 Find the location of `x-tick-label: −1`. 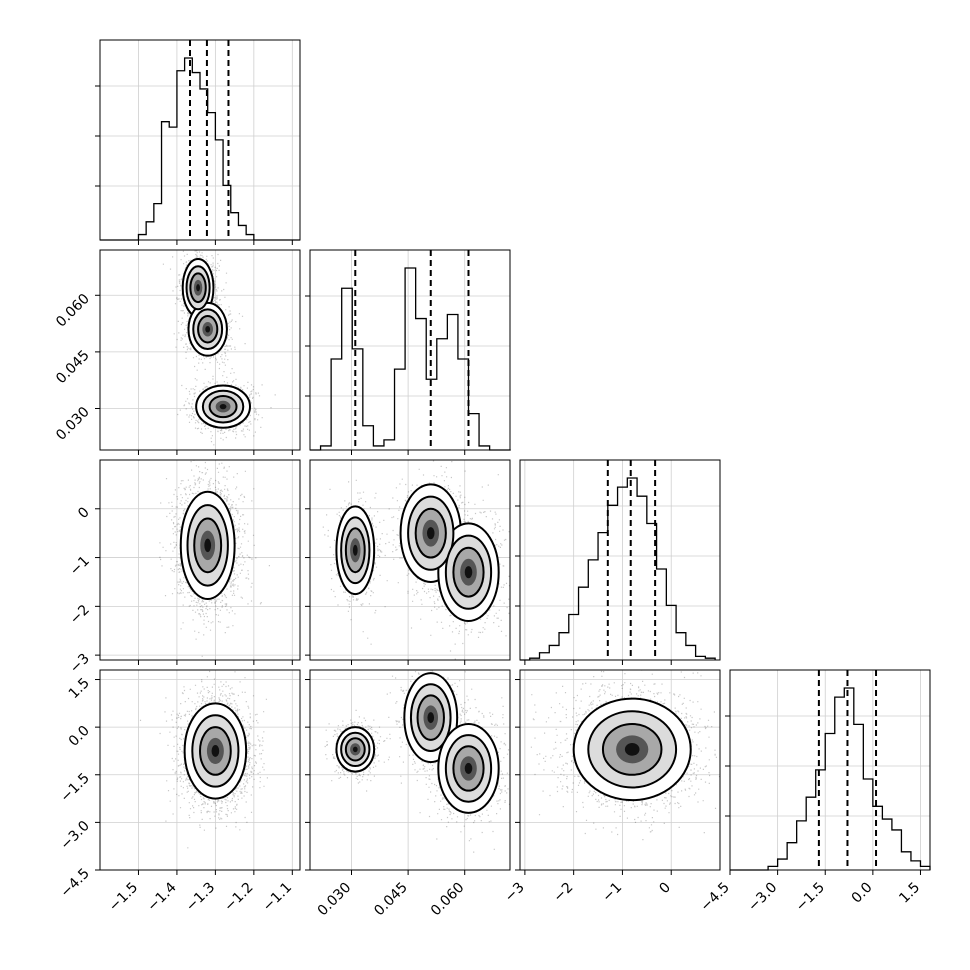

x-tick-label: −1 is located at coordinates (612, 893).